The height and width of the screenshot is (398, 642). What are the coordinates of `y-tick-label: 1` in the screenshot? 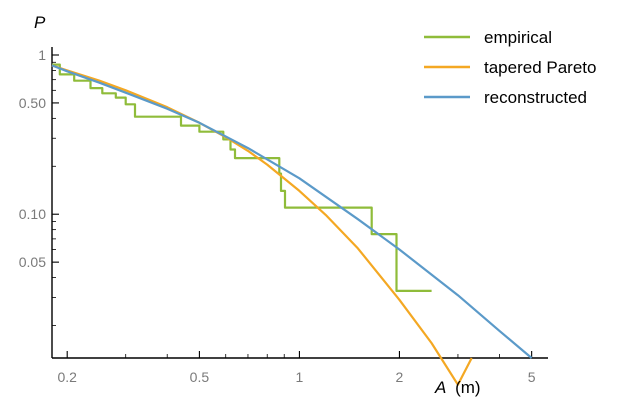 It's located at (42, 55).